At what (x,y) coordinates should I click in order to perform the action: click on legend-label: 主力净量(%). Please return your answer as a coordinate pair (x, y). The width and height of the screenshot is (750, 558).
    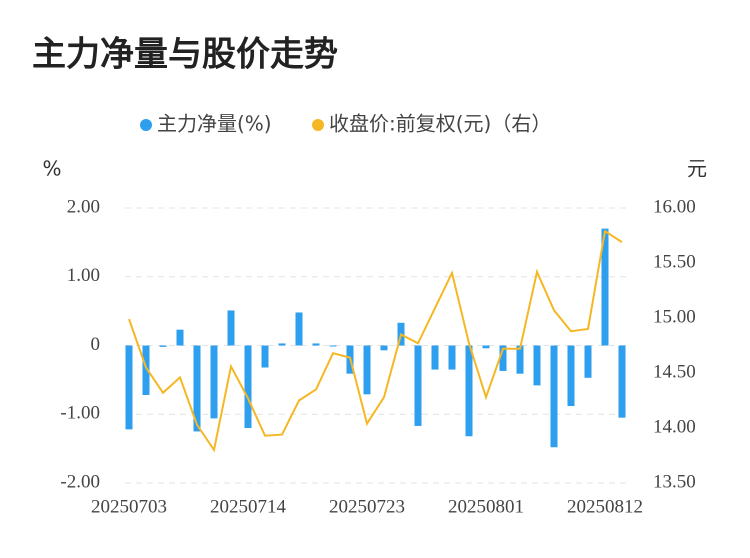
    Looking at the image, I should click on (214, 124).